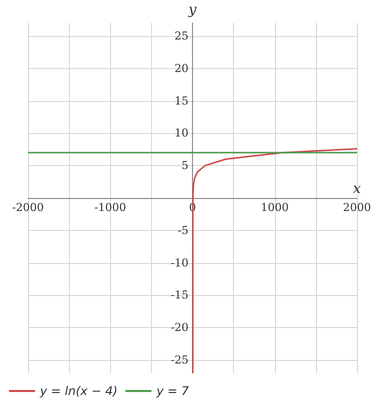 The width and height of the screenshot is (384, 408). Describe the element at coordinates (179, 263) in the screenshot. I see `y-tick-label: -10` at that location.